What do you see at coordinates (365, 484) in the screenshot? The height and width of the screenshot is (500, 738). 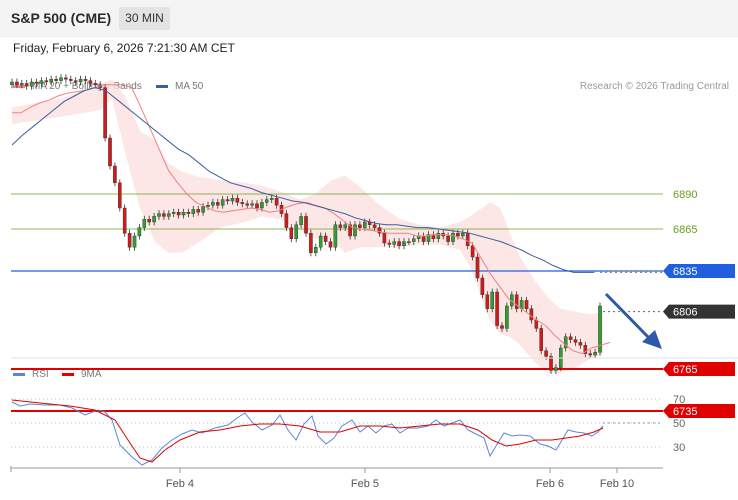 I see `x-axis-label-1: Feb 5` at bounding box center [365, 484].